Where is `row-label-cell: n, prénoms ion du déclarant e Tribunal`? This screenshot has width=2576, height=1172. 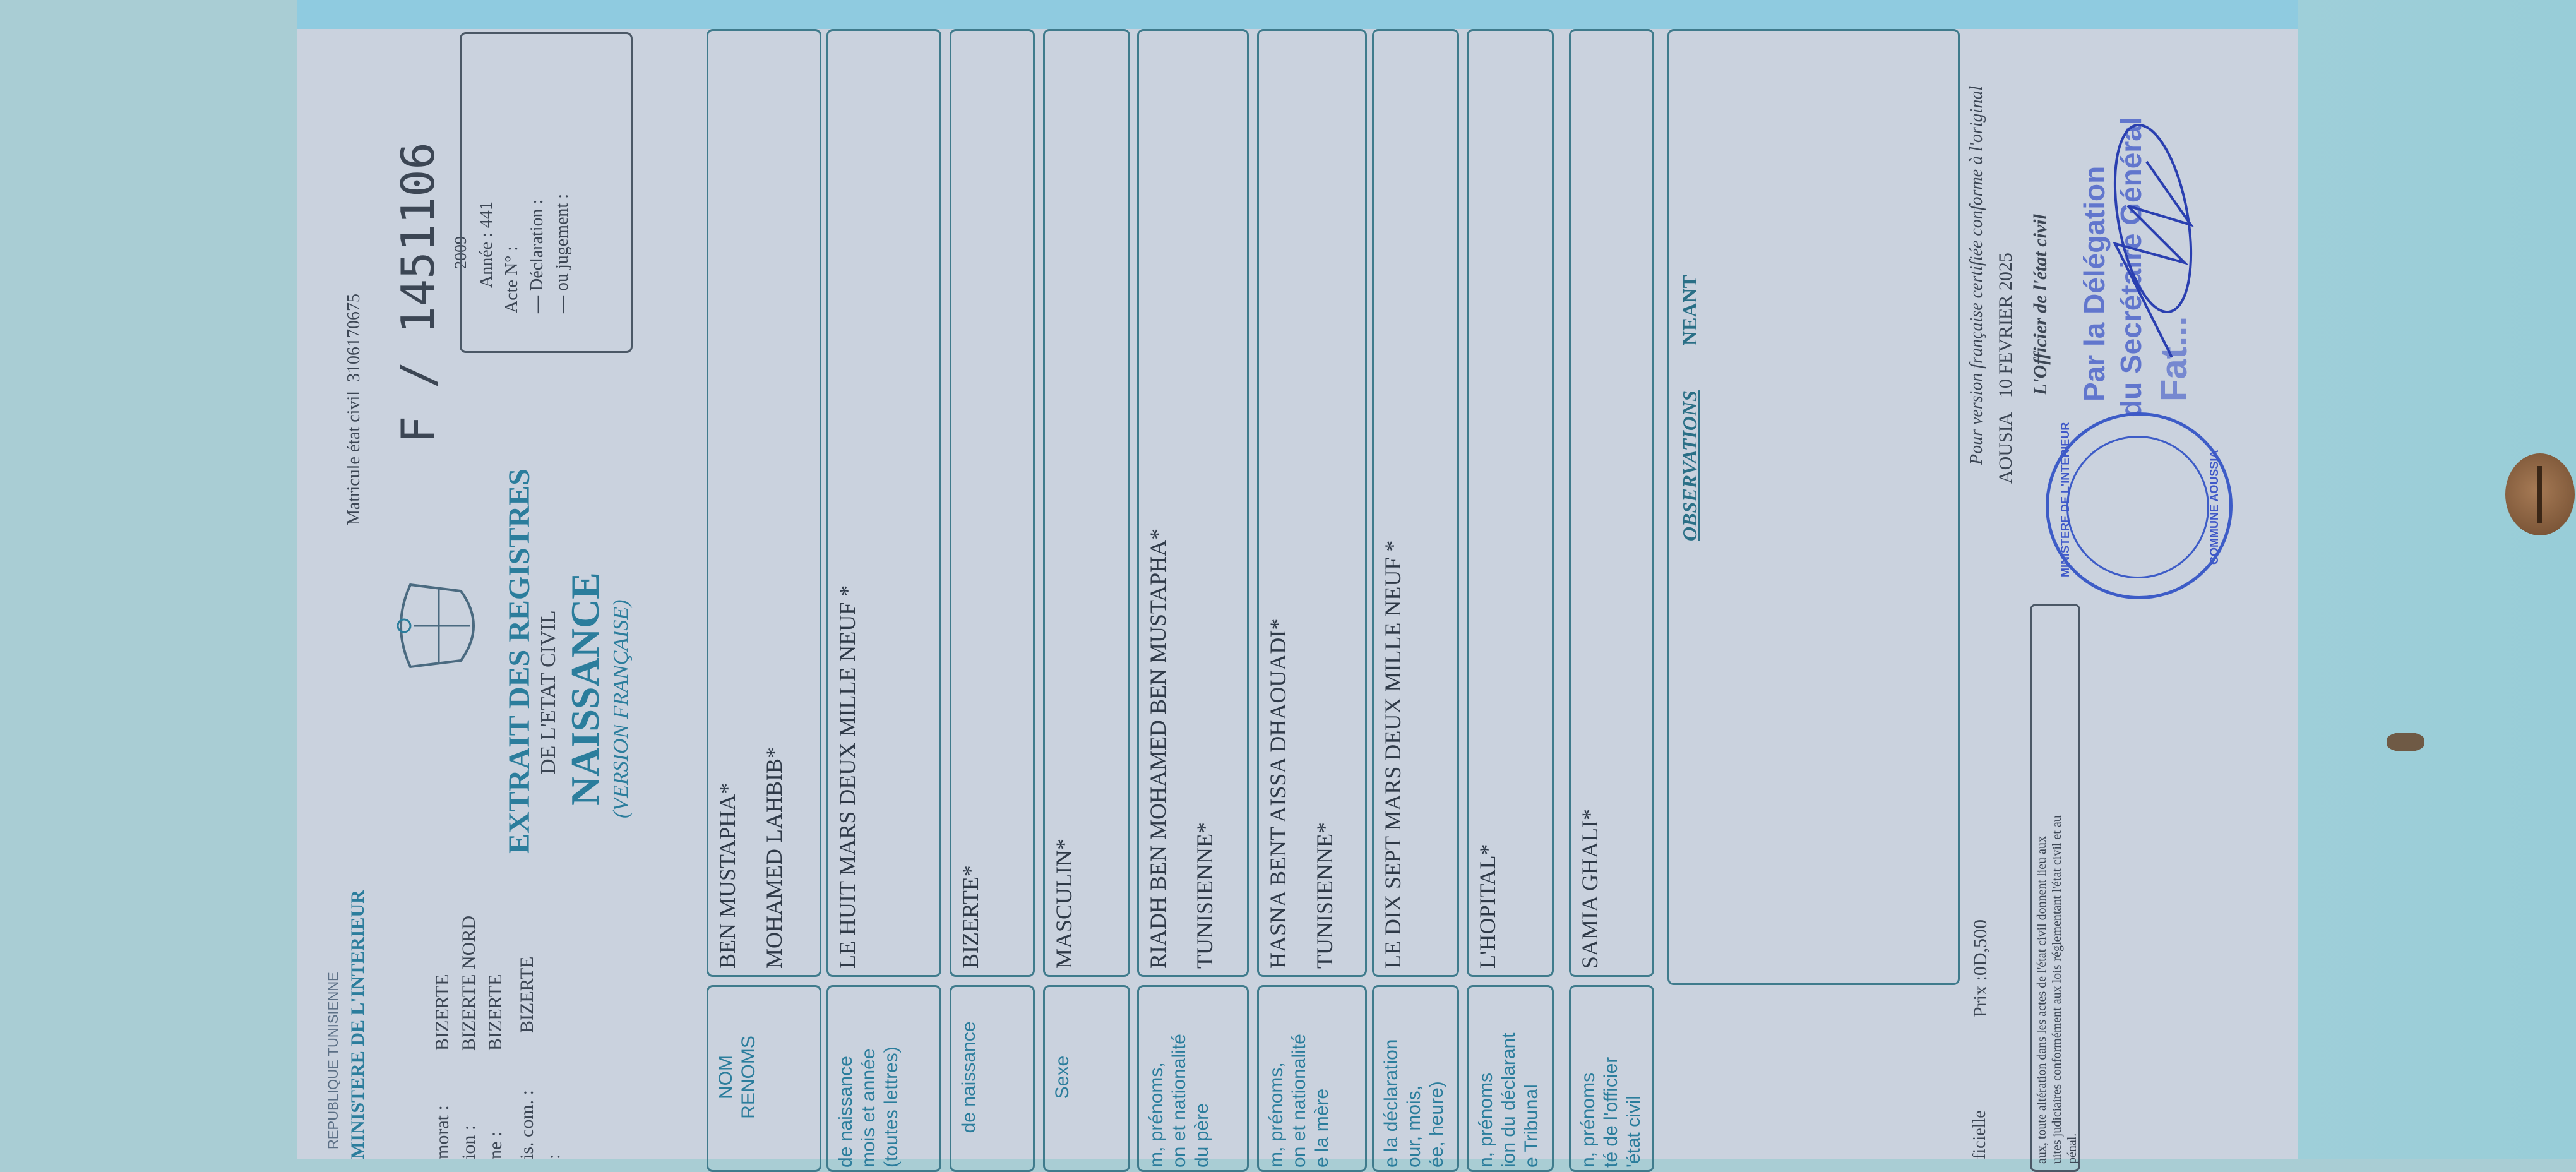 row-label-cell: n, prénoms ion du déclarant e Tribunal is located at coordinates (1510, 1078).